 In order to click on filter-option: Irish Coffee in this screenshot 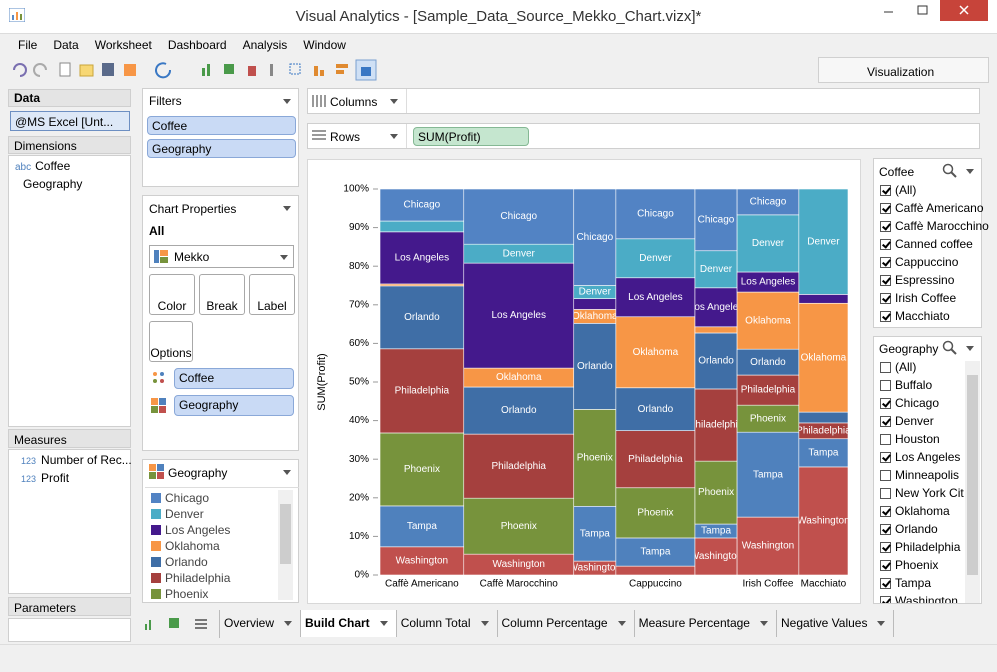, I will do `click(918, 298)`.